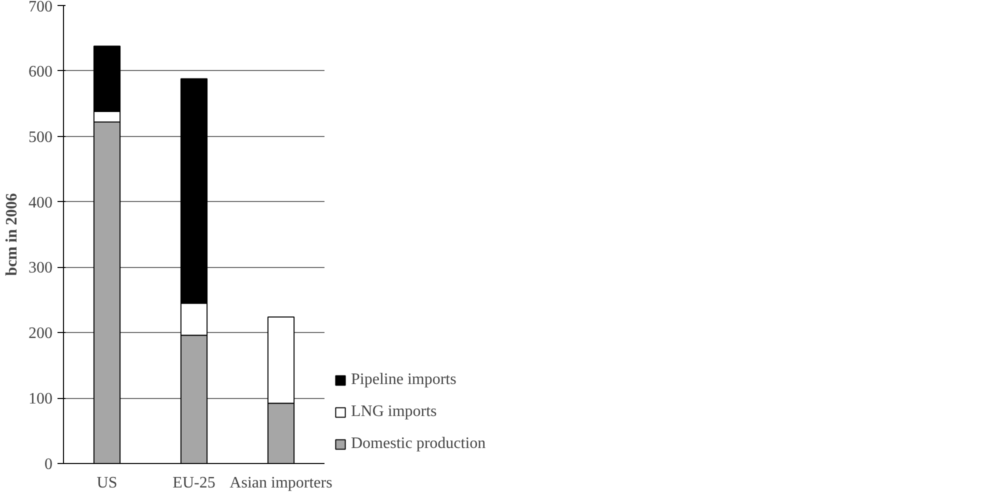  What do you see at coordinates (40, 8) in the screenshot?
I see `y-tick-label: 700` at bounding box center [40, 8].